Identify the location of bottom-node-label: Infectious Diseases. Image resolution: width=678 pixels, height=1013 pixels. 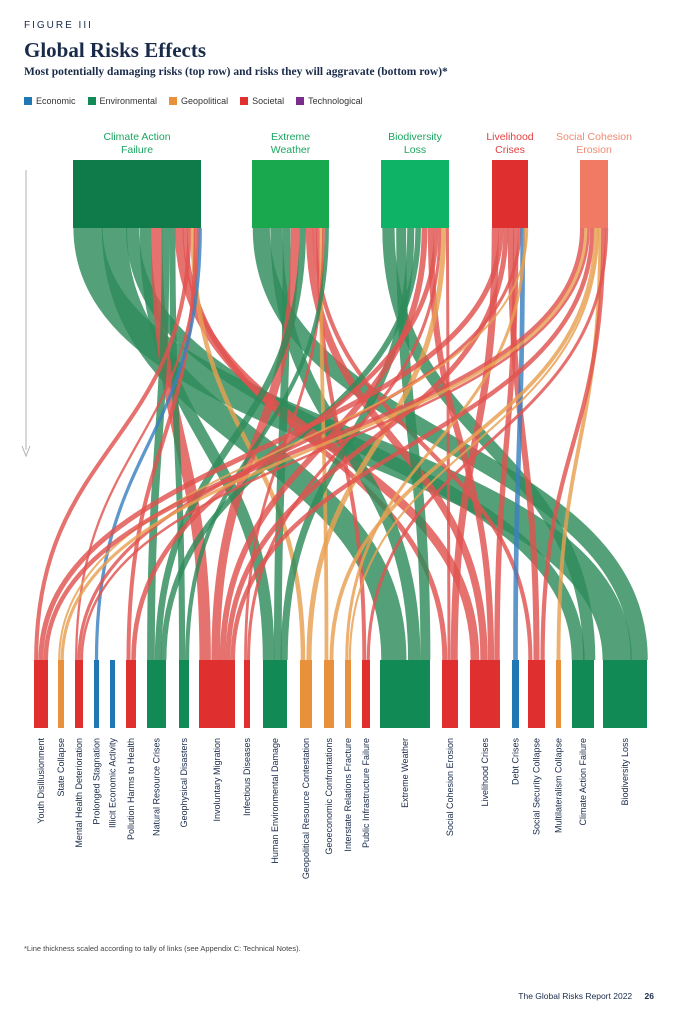
(247, 777).